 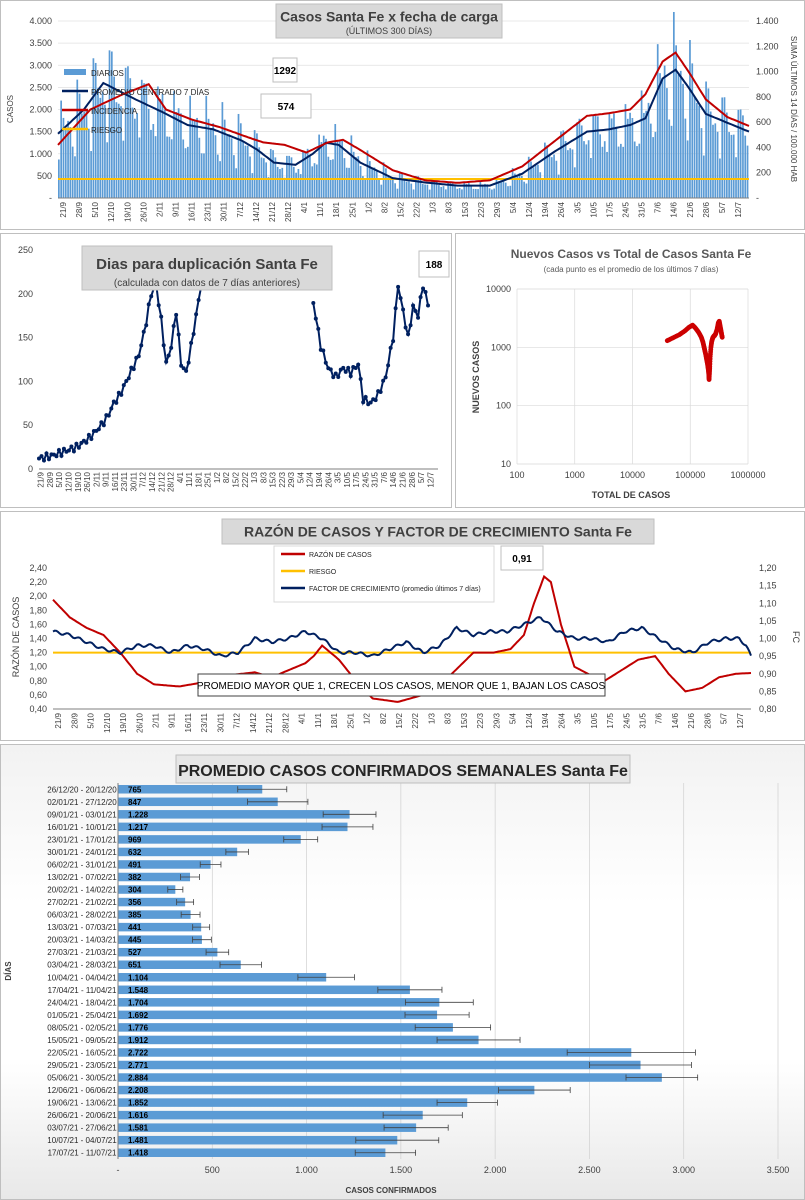 What do you see at coordinates (707, 720) in the screenshot?
I see `x-tick-label: 28/6` at bounding box center [707, 720].